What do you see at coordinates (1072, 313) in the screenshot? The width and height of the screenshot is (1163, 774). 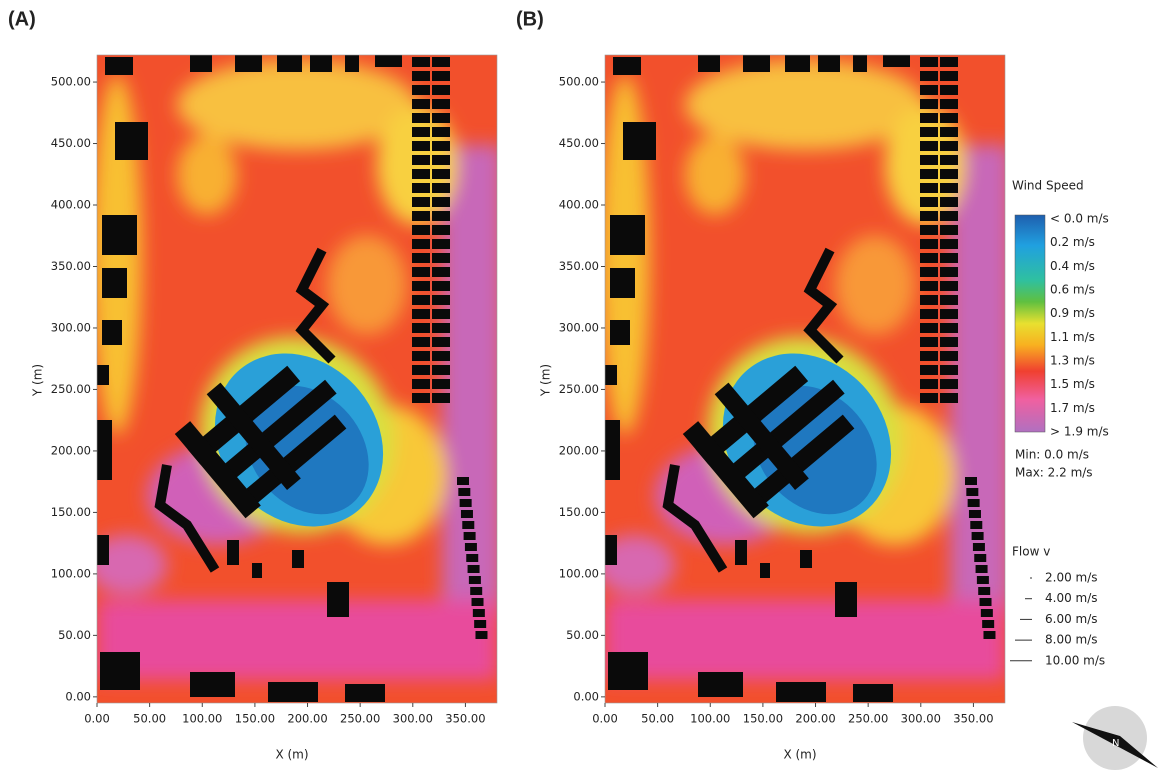 I see `colorbar-label: 0.9 m/s` at bounding box center [1072, 313].